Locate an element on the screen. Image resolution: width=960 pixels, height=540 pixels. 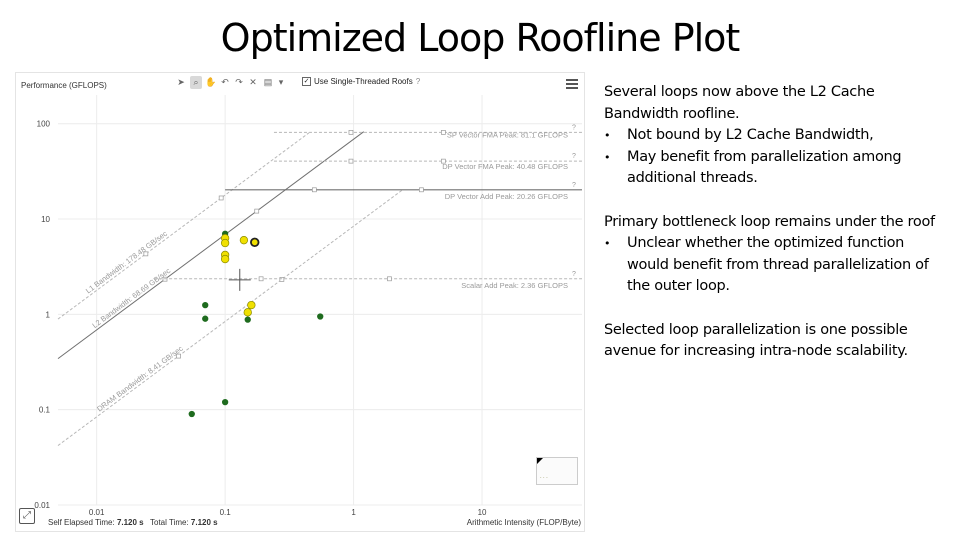
chevron-down-icon: ▾ is located at coordinates (281, 82).